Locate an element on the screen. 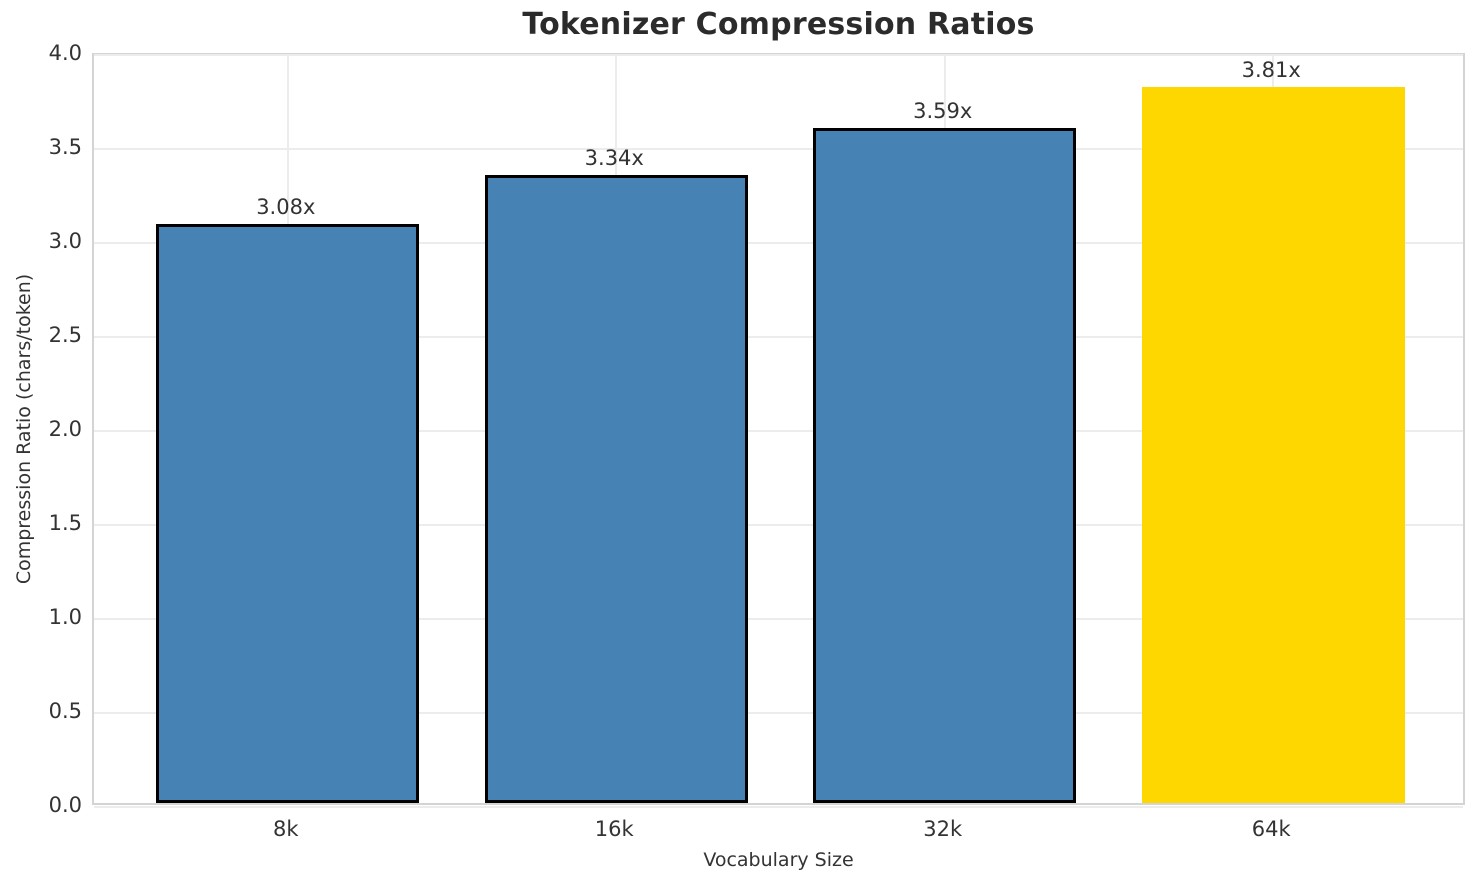 The height and width of the screenshot is (885, 1484). y-tick-label: 0.0 is located at coordinates (65, 805).